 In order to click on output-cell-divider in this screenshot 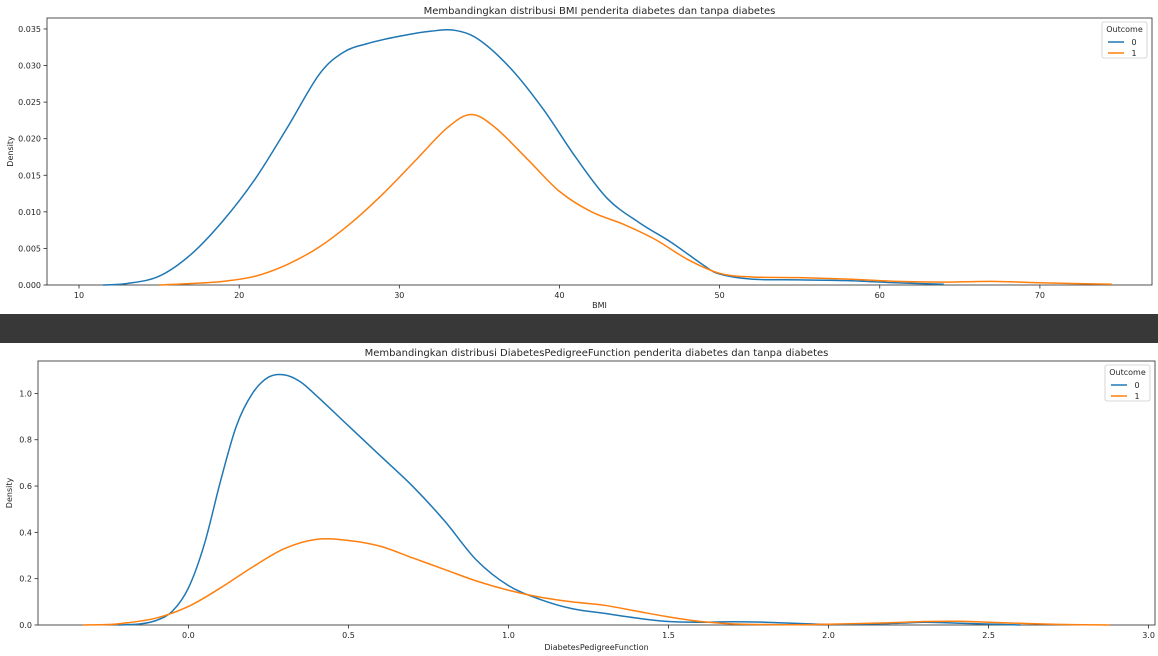, I will do `click(579, 328)`.